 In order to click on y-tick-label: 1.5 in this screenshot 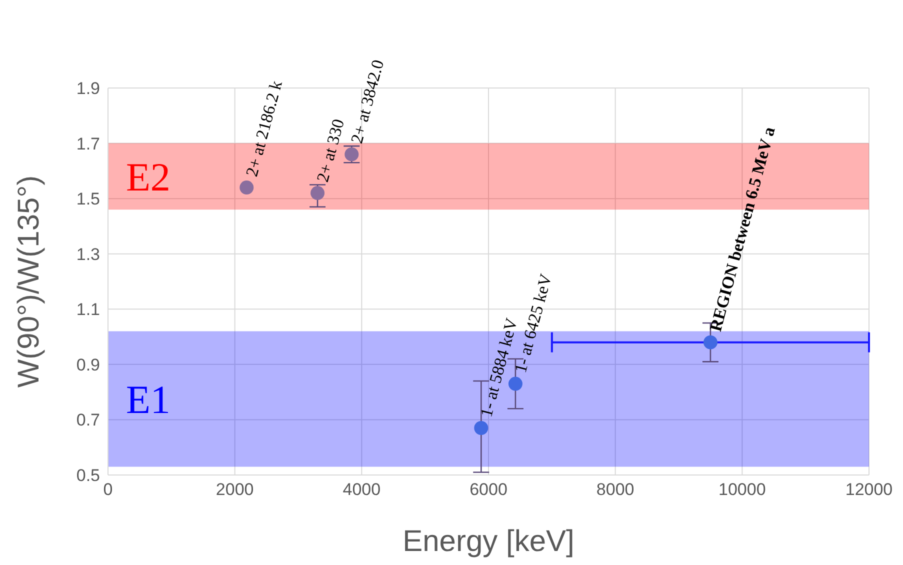, I will do `click(88, 199)`.